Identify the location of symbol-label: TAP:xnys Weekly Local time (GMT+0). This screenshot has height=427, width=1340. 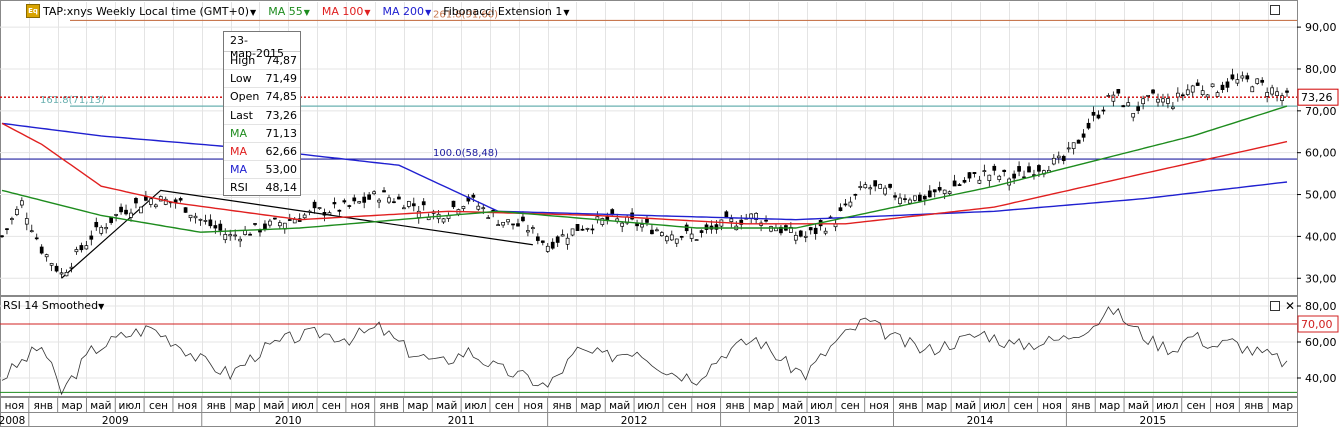
(146, 11).